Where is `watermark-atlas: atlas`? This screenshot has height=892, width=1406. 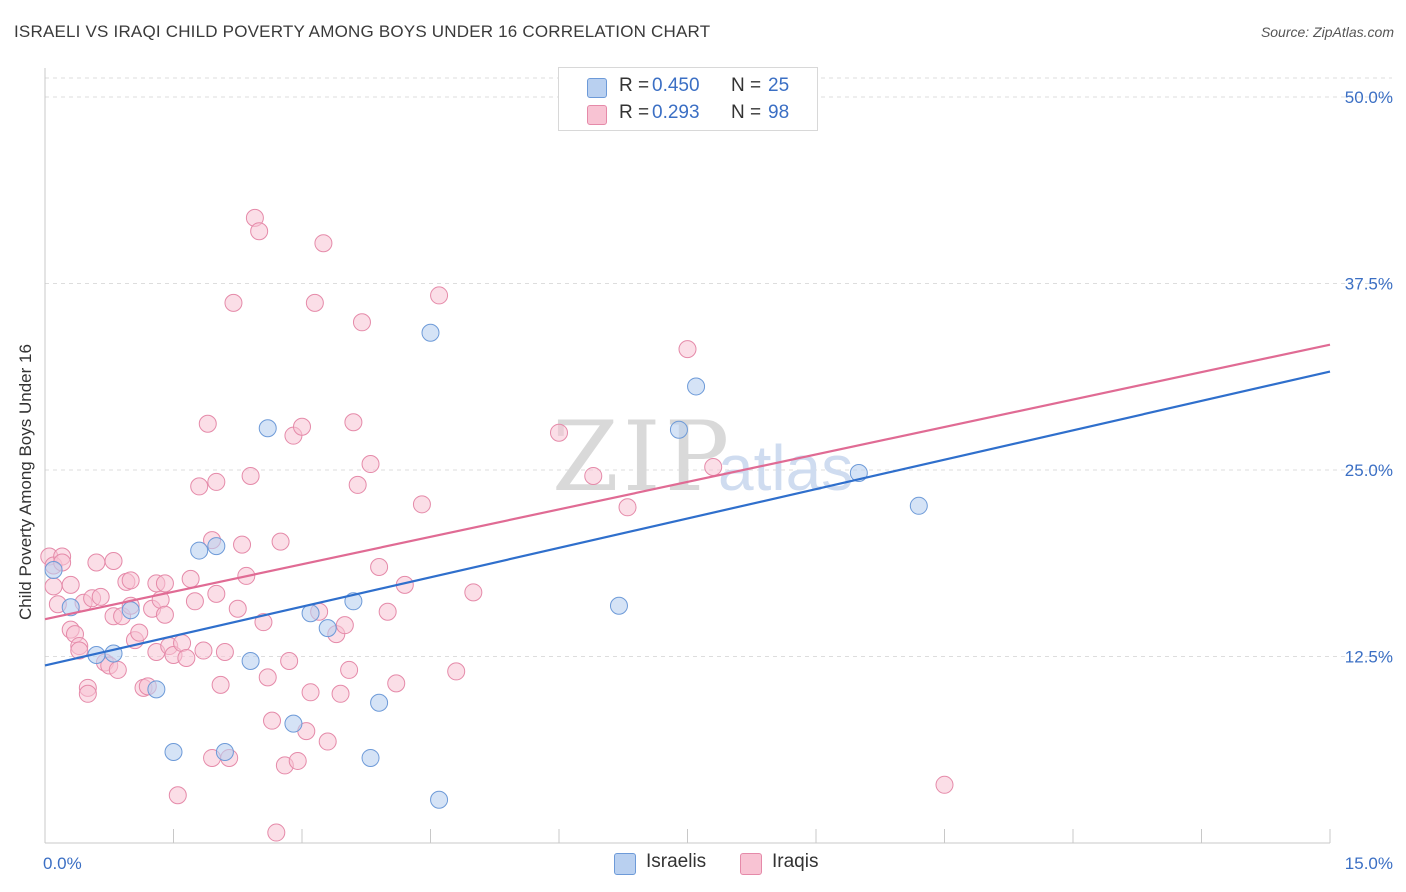
watermark-atlas: atlas is located at coordinates (785, 468).